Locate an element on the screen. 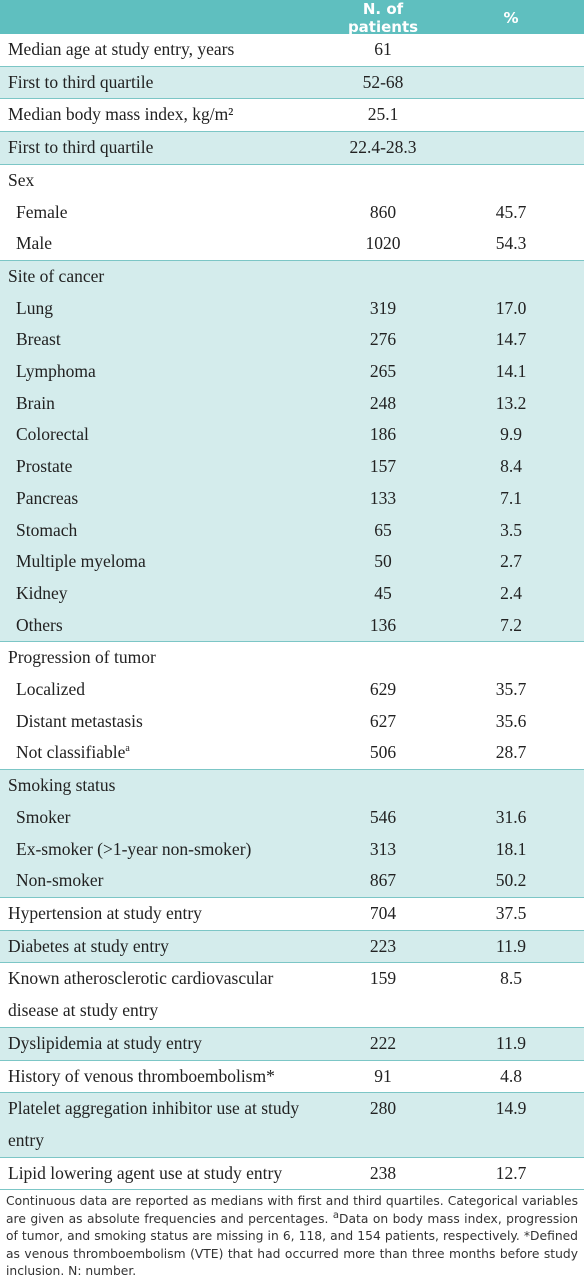 The width and height of the screenshot is (584, 1281). label-text: Lung is located at coordinates (34, 307).